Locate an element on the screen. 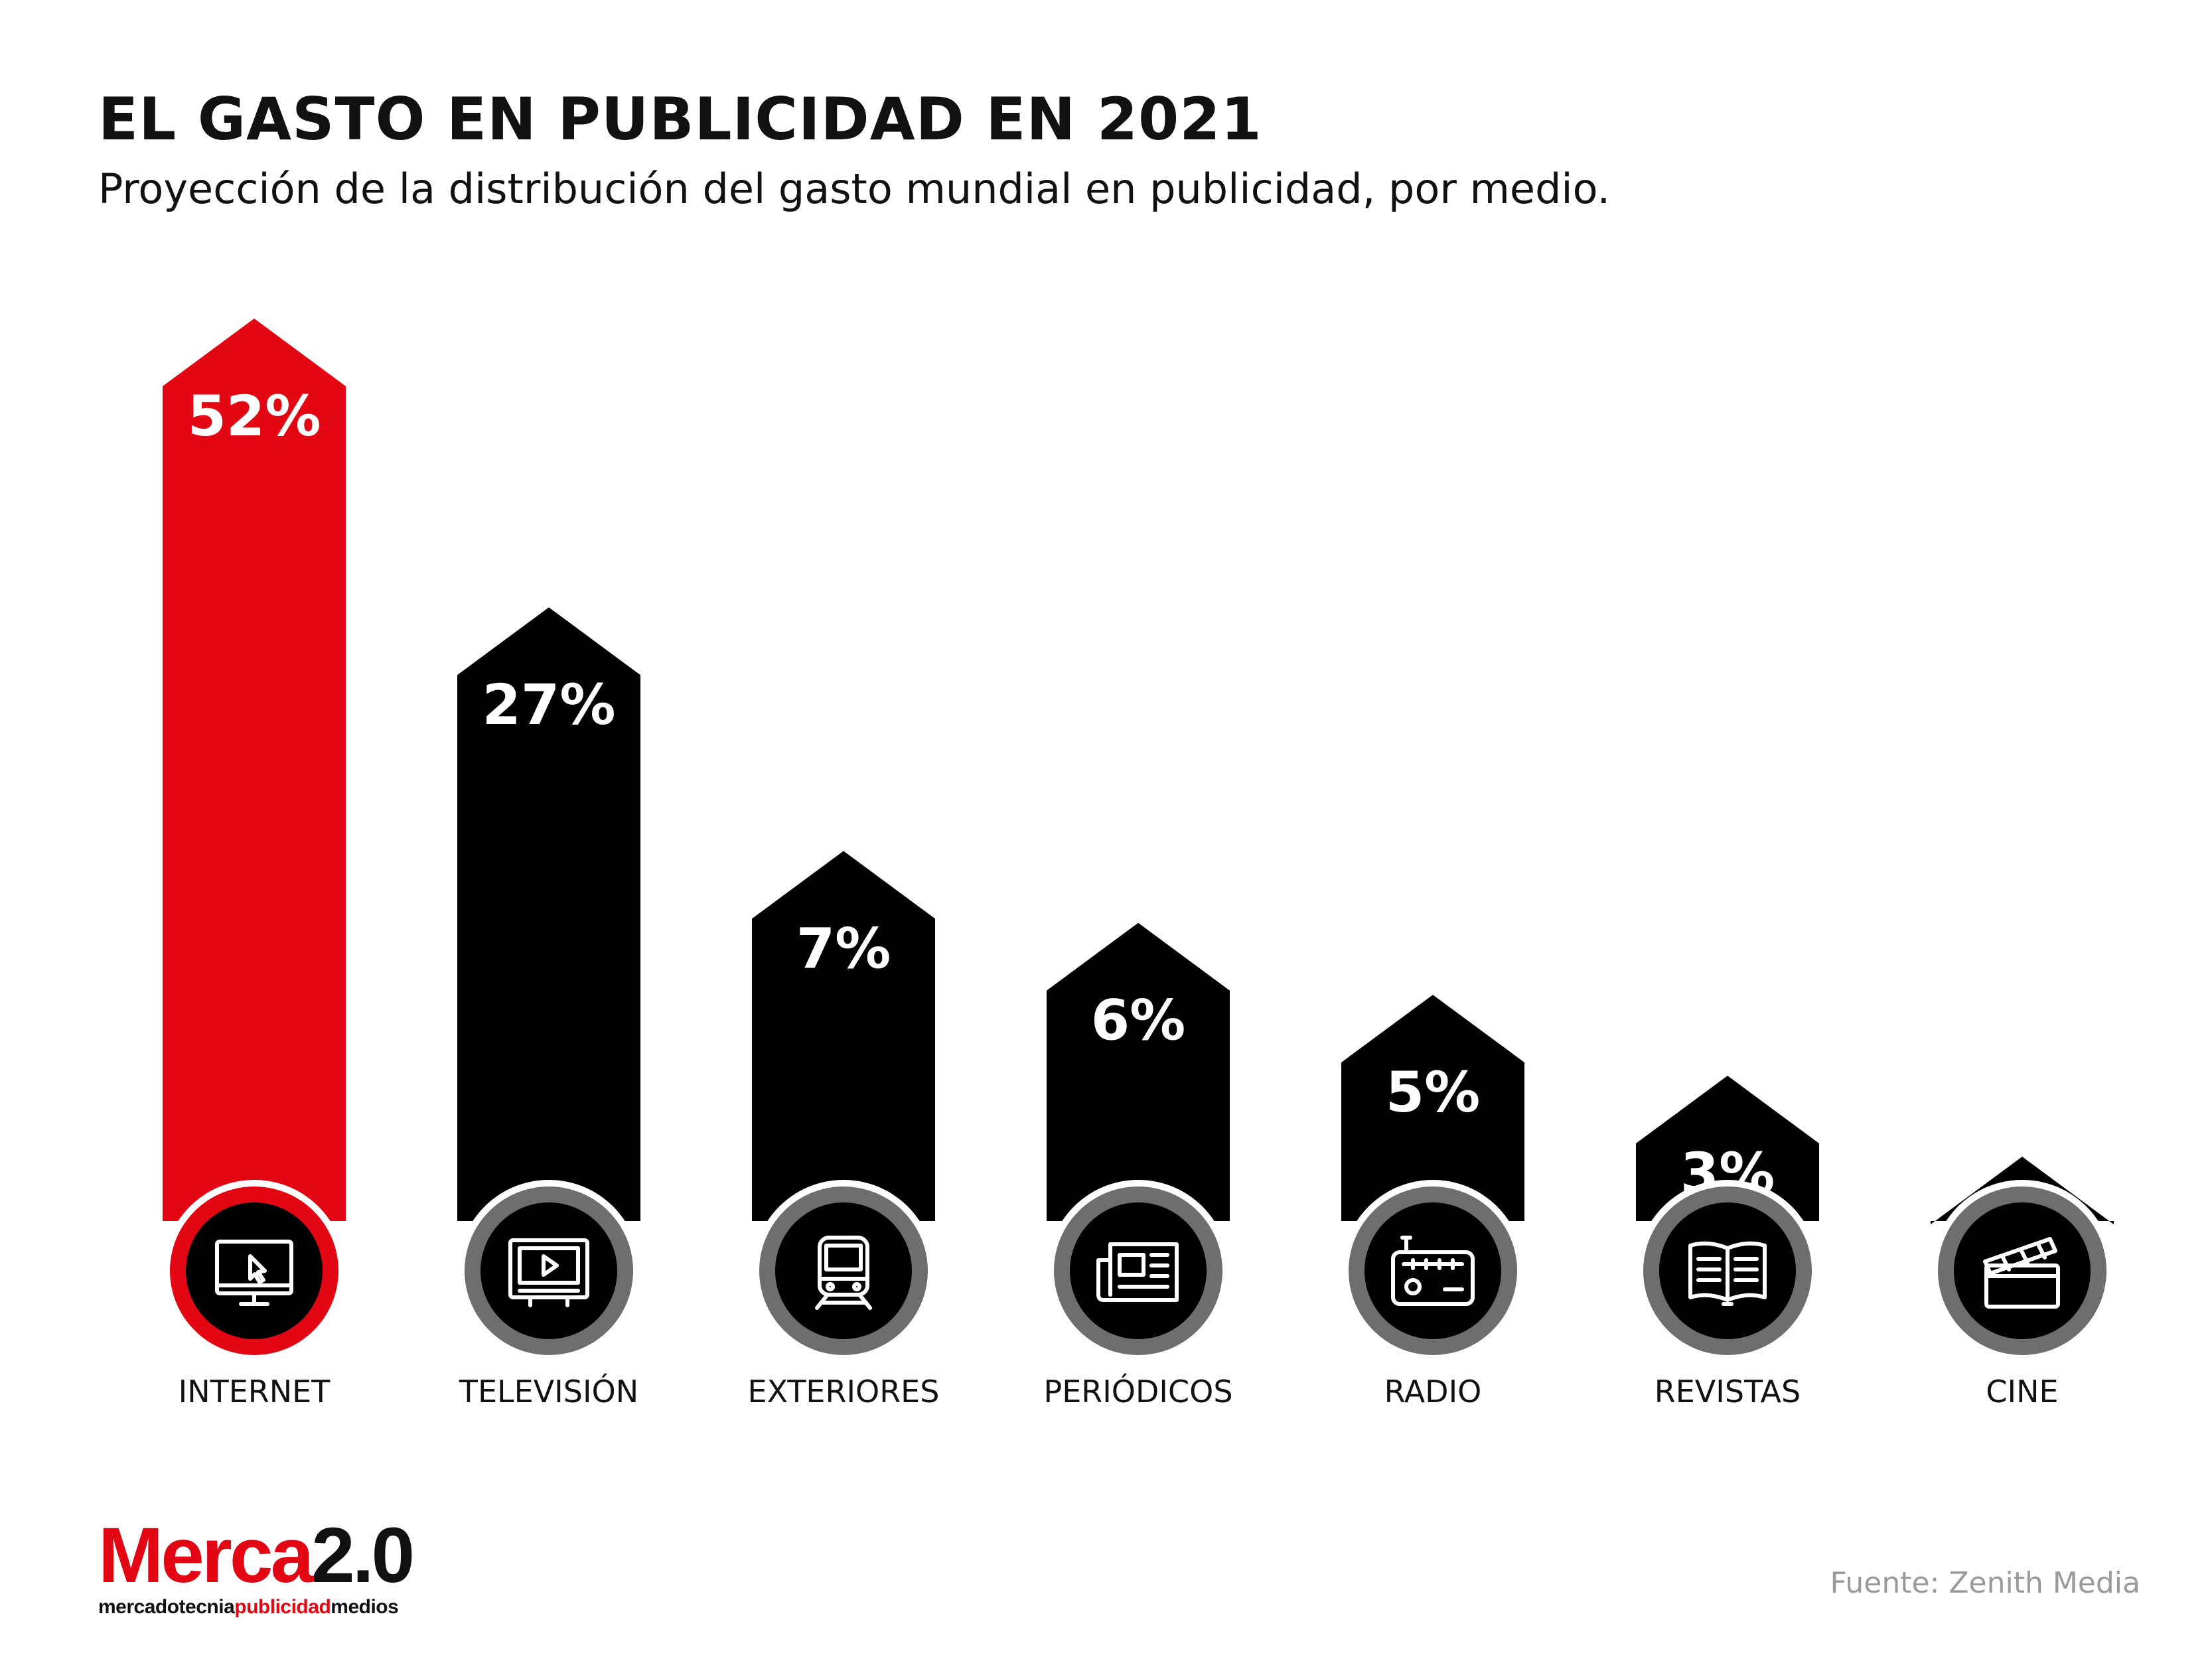 This screenshot has width=2212, height=1659. brand-logo: Merca2.0 mercadotecniapublicidadmedios is located at coordinates (256, 1565).